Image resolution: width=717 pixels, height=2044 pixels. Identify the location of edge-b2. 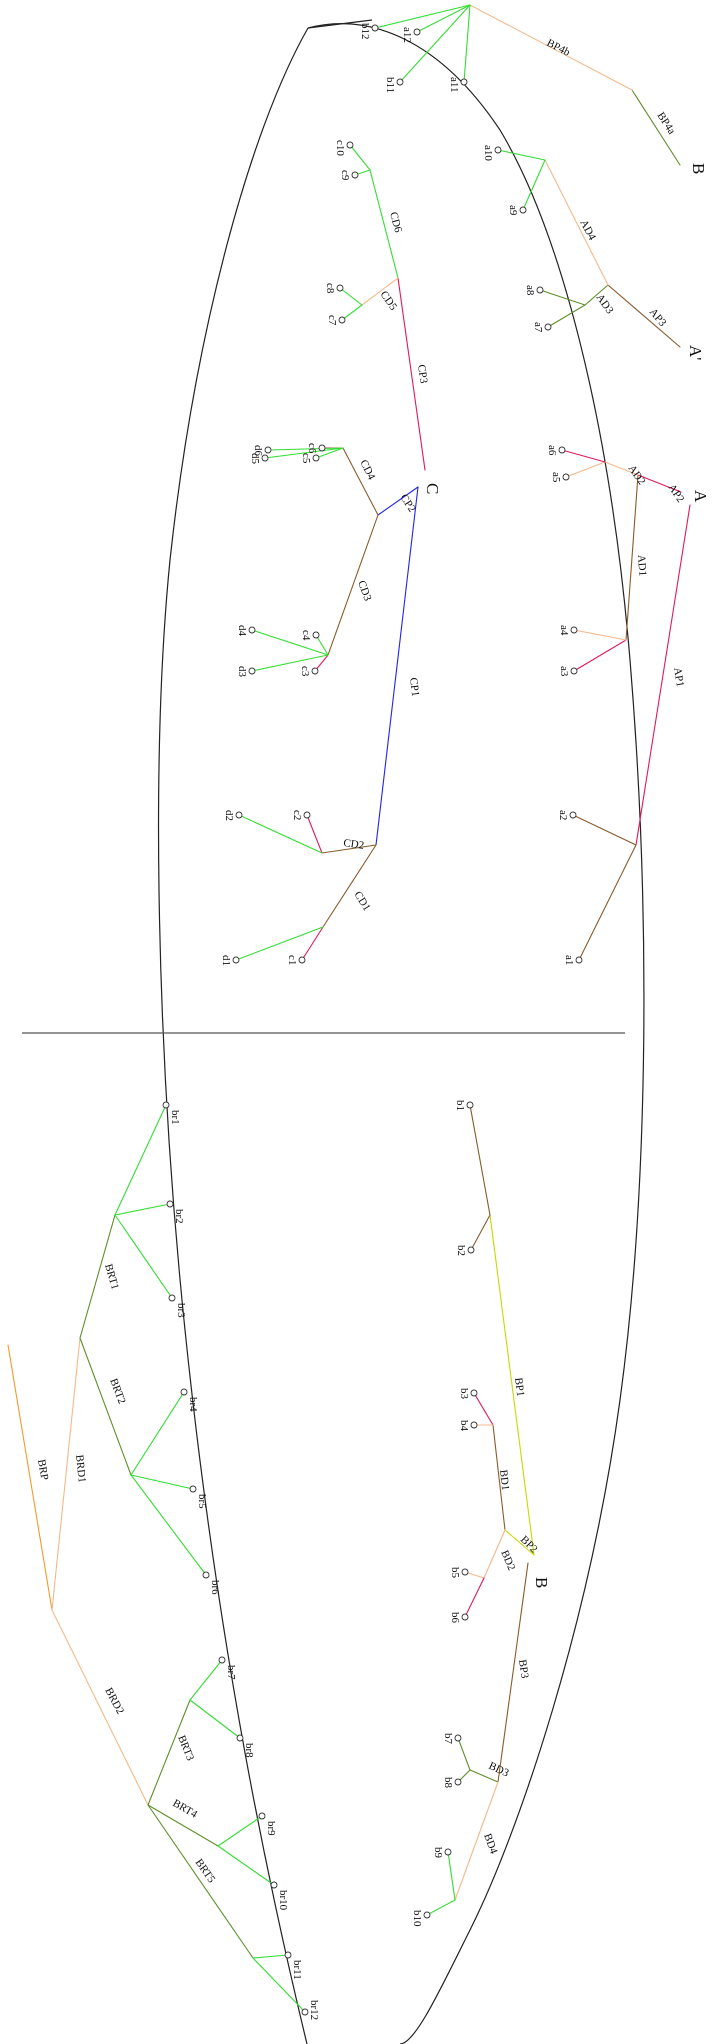
(480, 1232).